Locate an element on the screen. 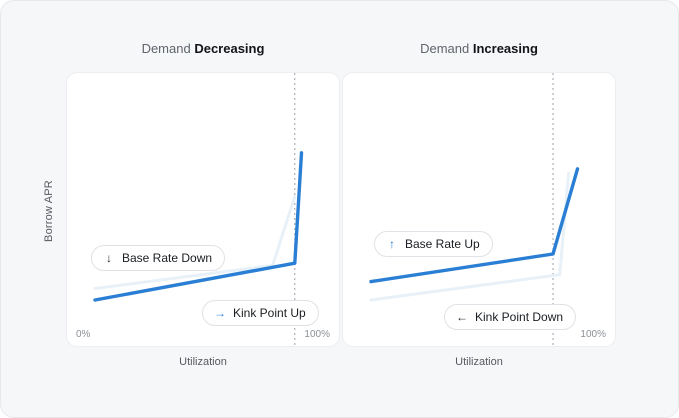 The image size is (679, 418). annotation-pill-base-rate-up: ↑ Base Rate Up is located at coordinates (433, 244).